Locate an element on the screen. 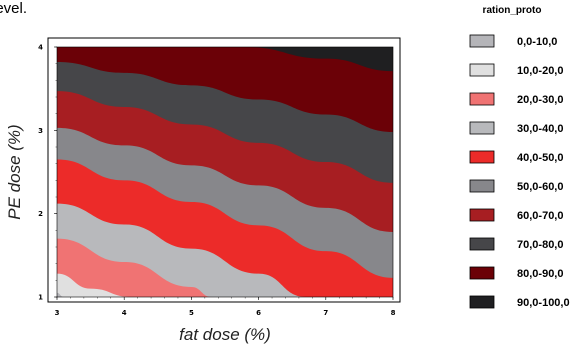 Image resolution: width=575 pixels, height=347 pixels. y-tick-label: 3 is located at coordinates (40, 131).